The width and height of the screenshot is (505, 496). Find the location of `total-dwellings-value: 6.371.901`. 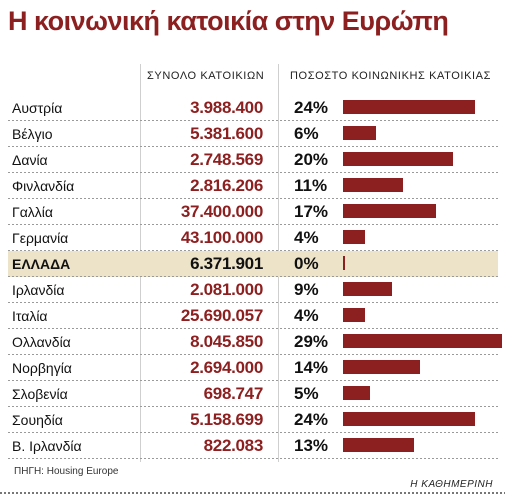

total-dwellings-value: 6.371.901 is located at coordinates (226, 263).